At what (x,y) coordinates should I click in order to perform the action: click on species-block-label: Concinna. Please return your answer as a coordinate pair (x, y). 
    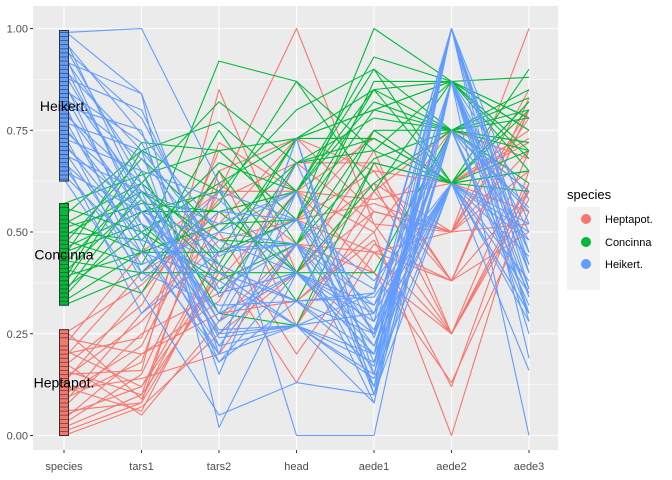
    Looking at the image, I should click on (63, 254).